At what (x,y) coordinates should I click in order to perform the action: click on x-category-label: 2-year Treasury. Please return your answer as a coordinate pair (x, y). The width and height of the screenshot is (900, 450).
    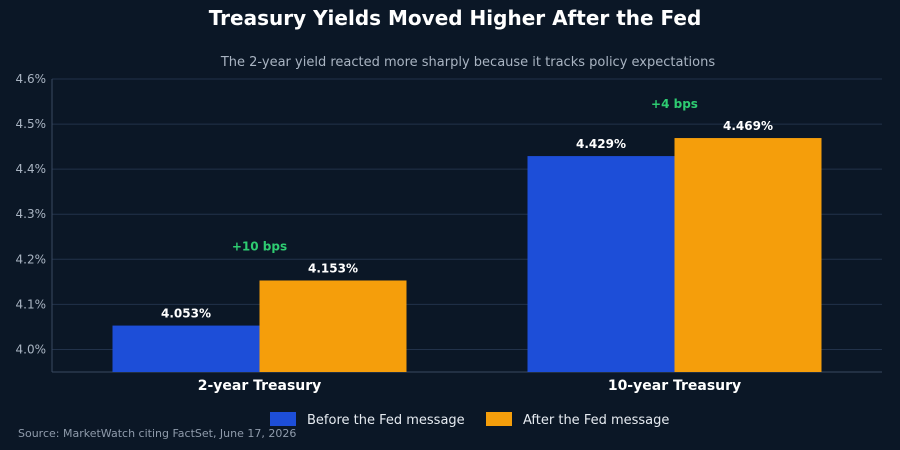
    Looking at the image, I should click on (260, 386).